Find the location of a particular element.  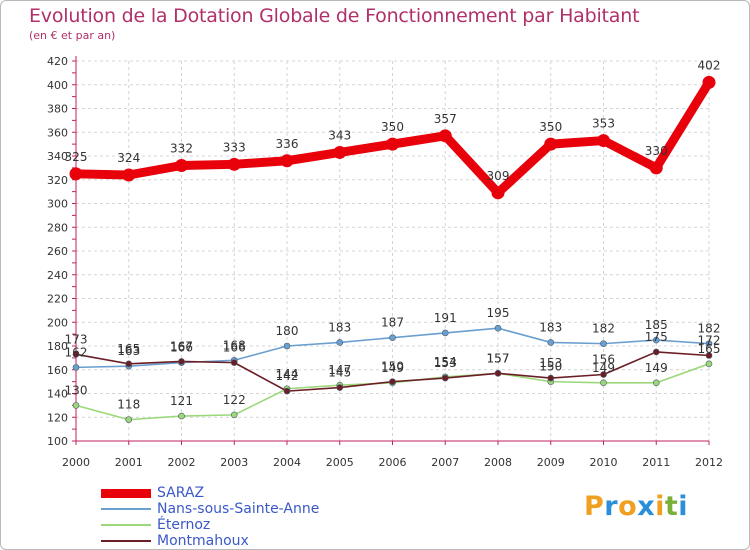

legend-label: Nans-sous-Sainte-Anne is located at coordinates (238, 509).